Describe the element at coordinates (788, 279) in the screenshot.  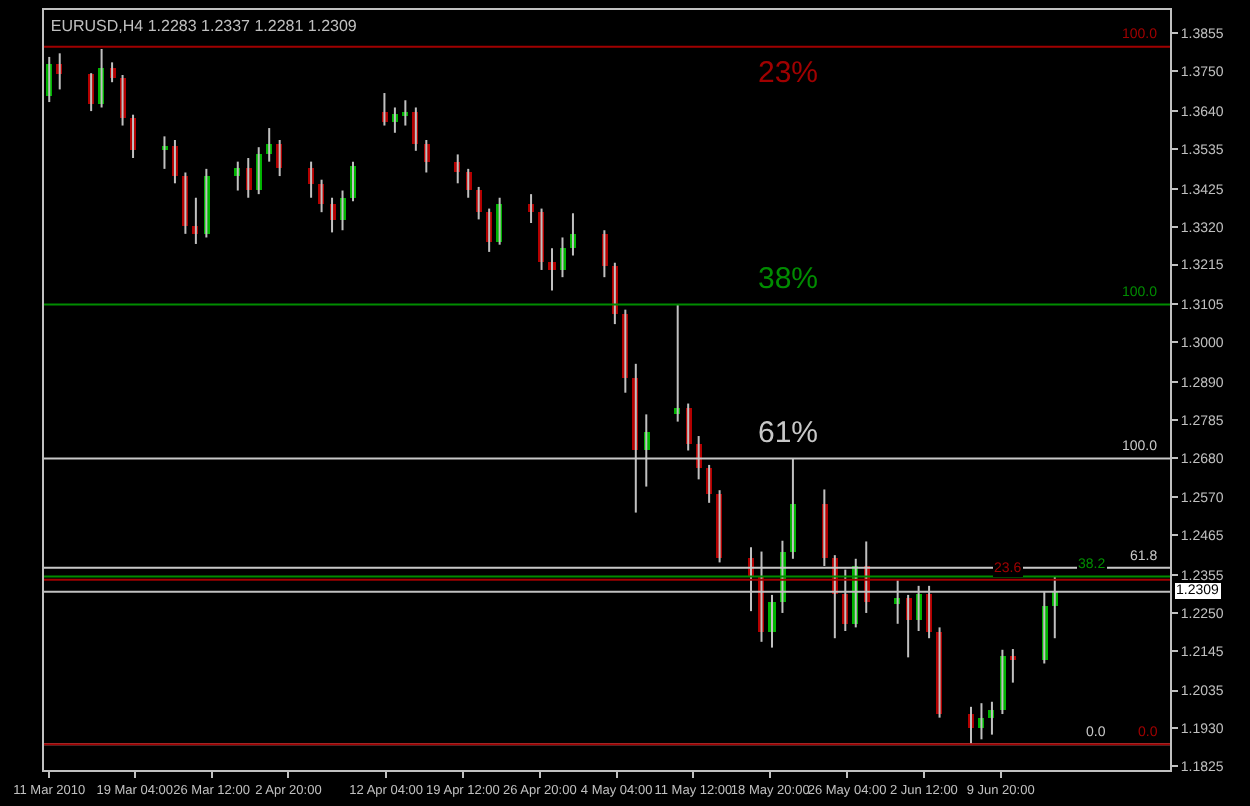
I see `annotation: 38%` at that location.